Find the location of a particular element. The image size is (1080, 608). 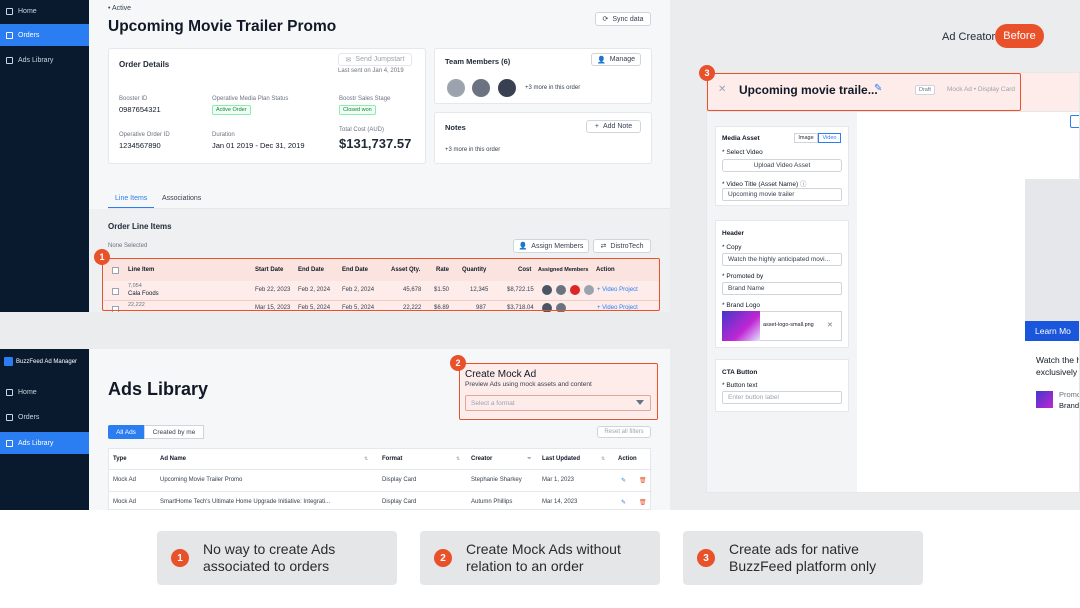

select-video-label: * Select Video is located at coordinates (742, 152).